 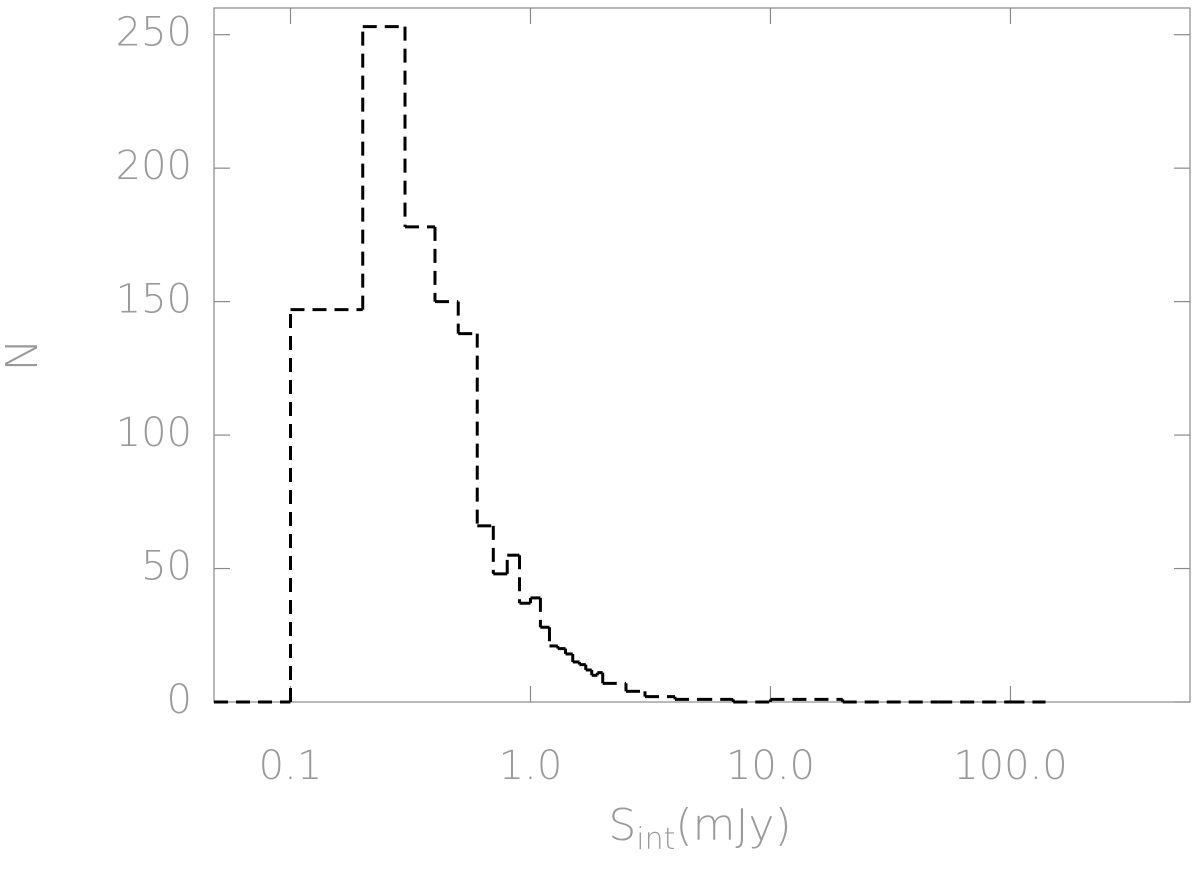 I want to click on x-tick-label: 10.0, so click(x=770, y=766).